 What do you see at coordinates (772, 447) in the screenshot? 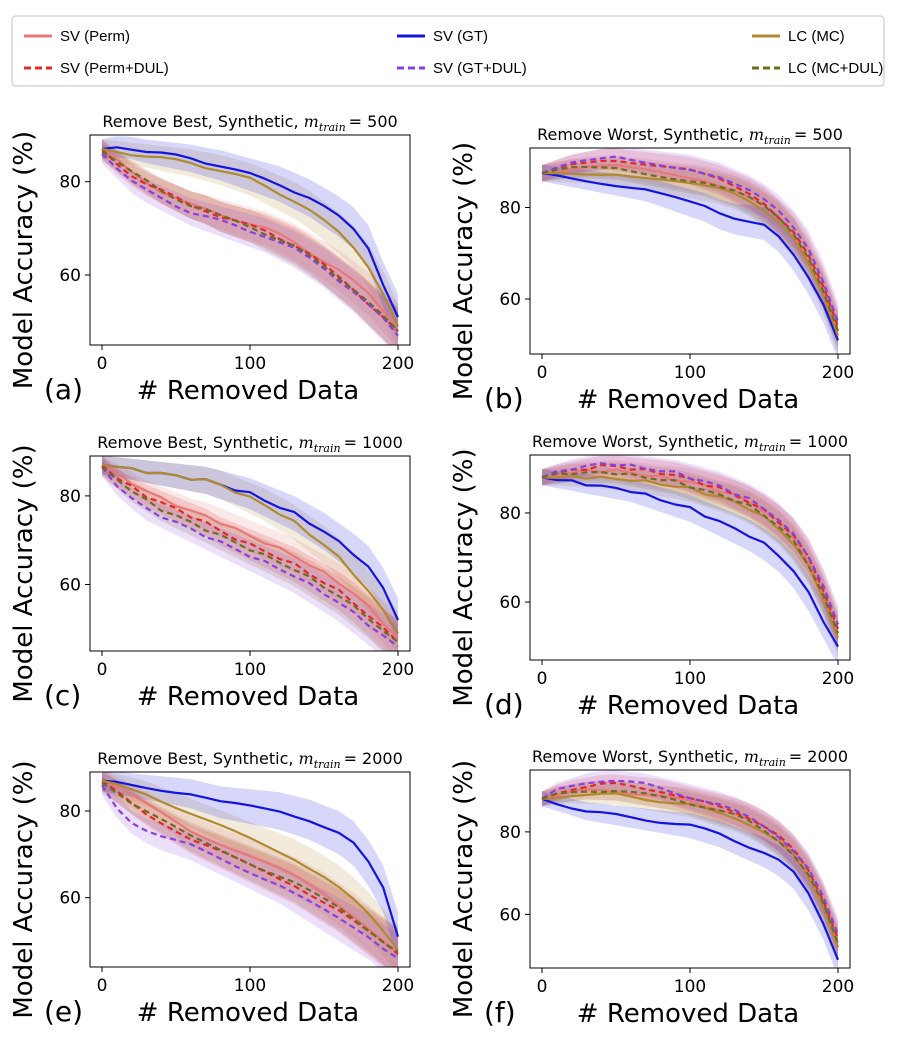
I see `panel-title-sub-d: train` at bounding box center [772, 447].